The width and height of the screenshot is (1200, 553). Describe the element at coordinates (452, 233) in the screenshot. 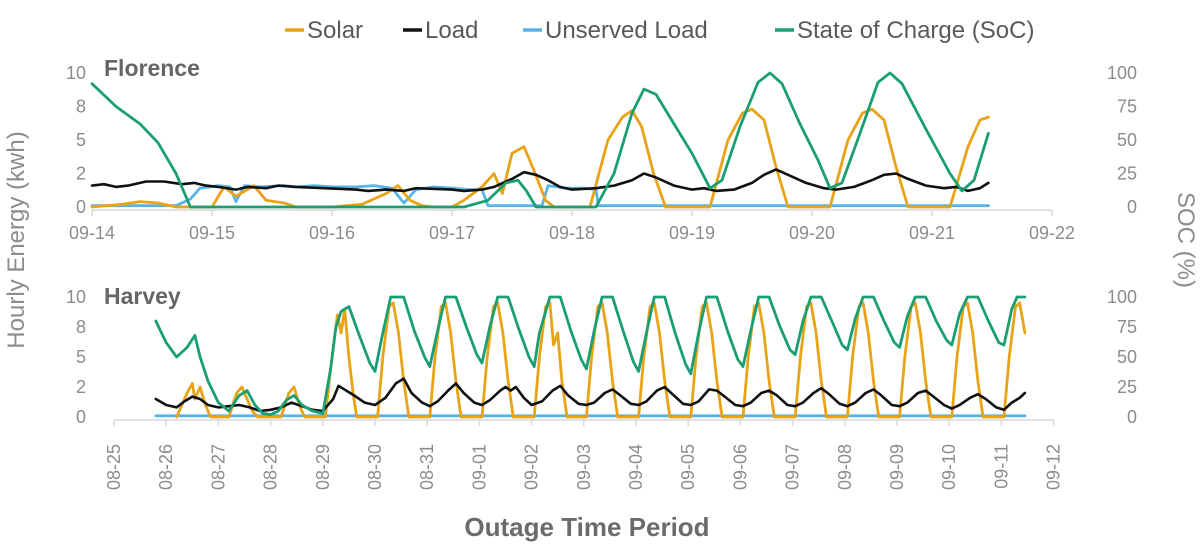

I see `x-tick-label: 09-17` at that location.